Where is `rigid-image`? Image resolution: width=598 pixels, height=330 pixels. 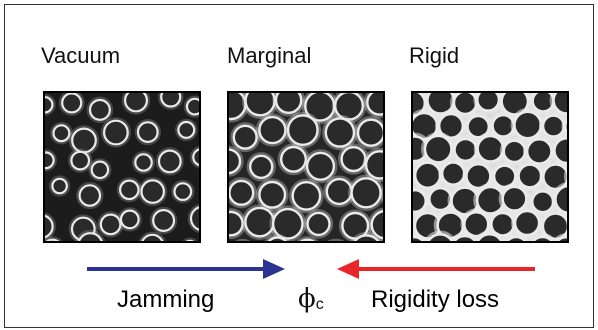 rigid-image is located at coordinates (490, 167).